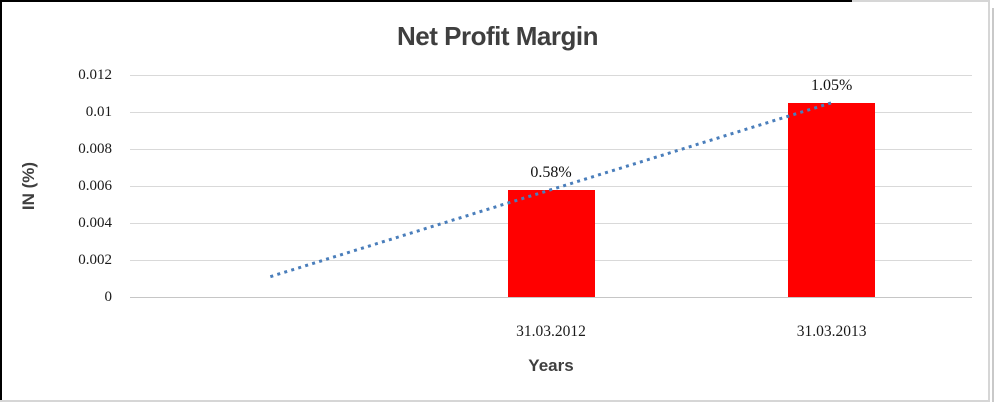 The image size is (995, 407). Describe the element at coordinates (551, 297) in the screenshot. I see `x-axis-line` at that location.